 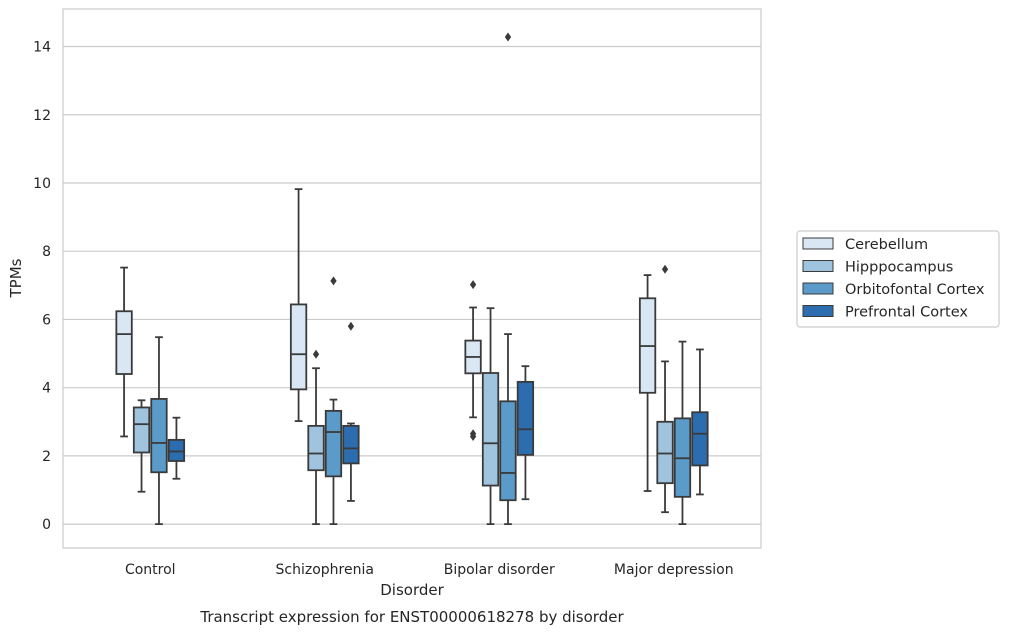 What do you see at coordinates (915, 290) in the screenshot?
I see `legend-label: Orbitofontal Cortex` at bounding box center [915, 290].